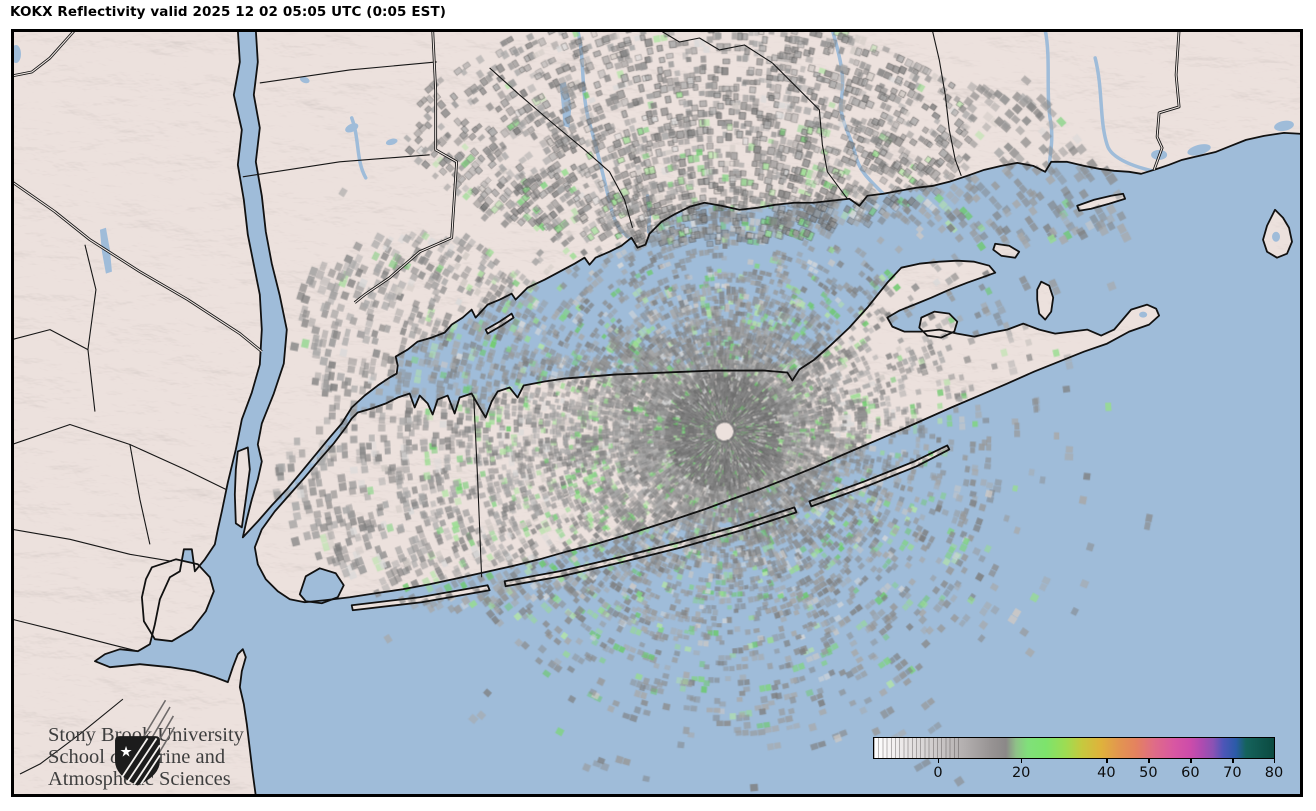 The height and width of the screenshot is (811, 1316). Describe the element at coordinates (1021, 773) in the screenshot. I see `colorbar-tick-label: 20` at that location.